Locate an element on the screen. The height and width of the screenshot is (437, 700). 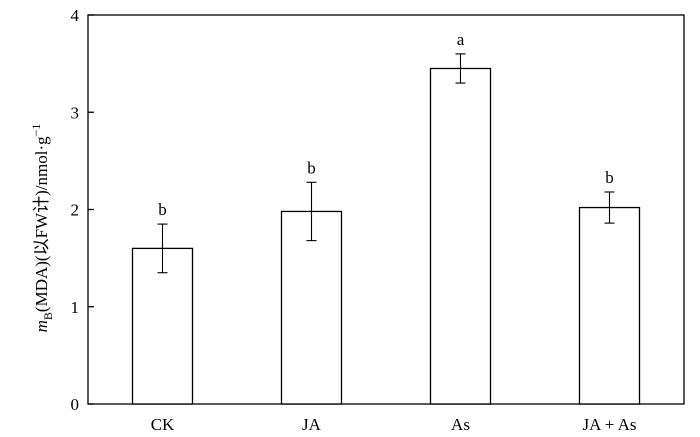
y-axis-label: mB(MDA)(以FW计)/nmol·g−1 is located at coordinates (42, 228).